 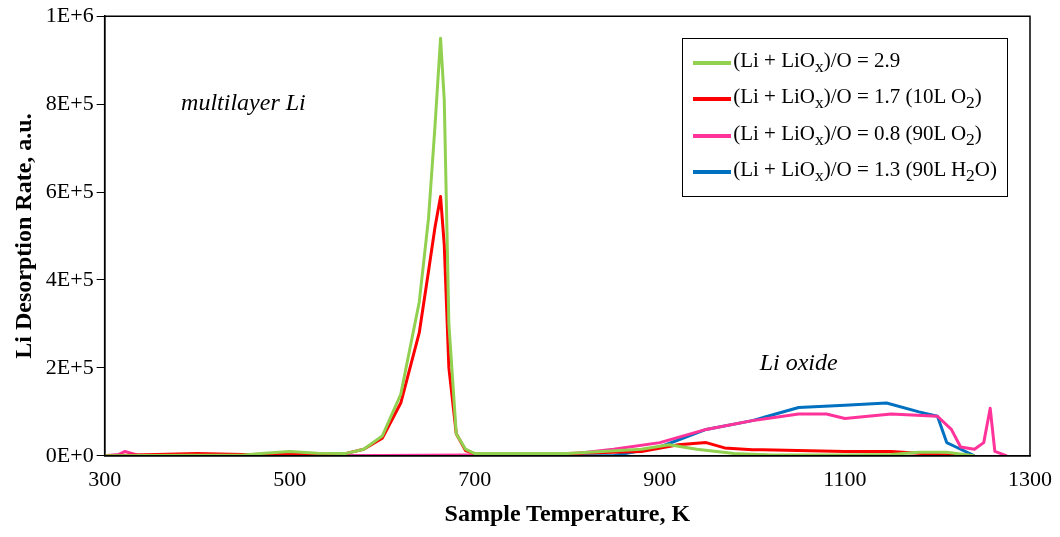 What do you see at coordinates (865, 171) in the screenshot?
I see `legend-label: (Li + LiO$_{x}$)/O = 1.3 (90L H$_{2}$O)` at bounding box center [865, 171].